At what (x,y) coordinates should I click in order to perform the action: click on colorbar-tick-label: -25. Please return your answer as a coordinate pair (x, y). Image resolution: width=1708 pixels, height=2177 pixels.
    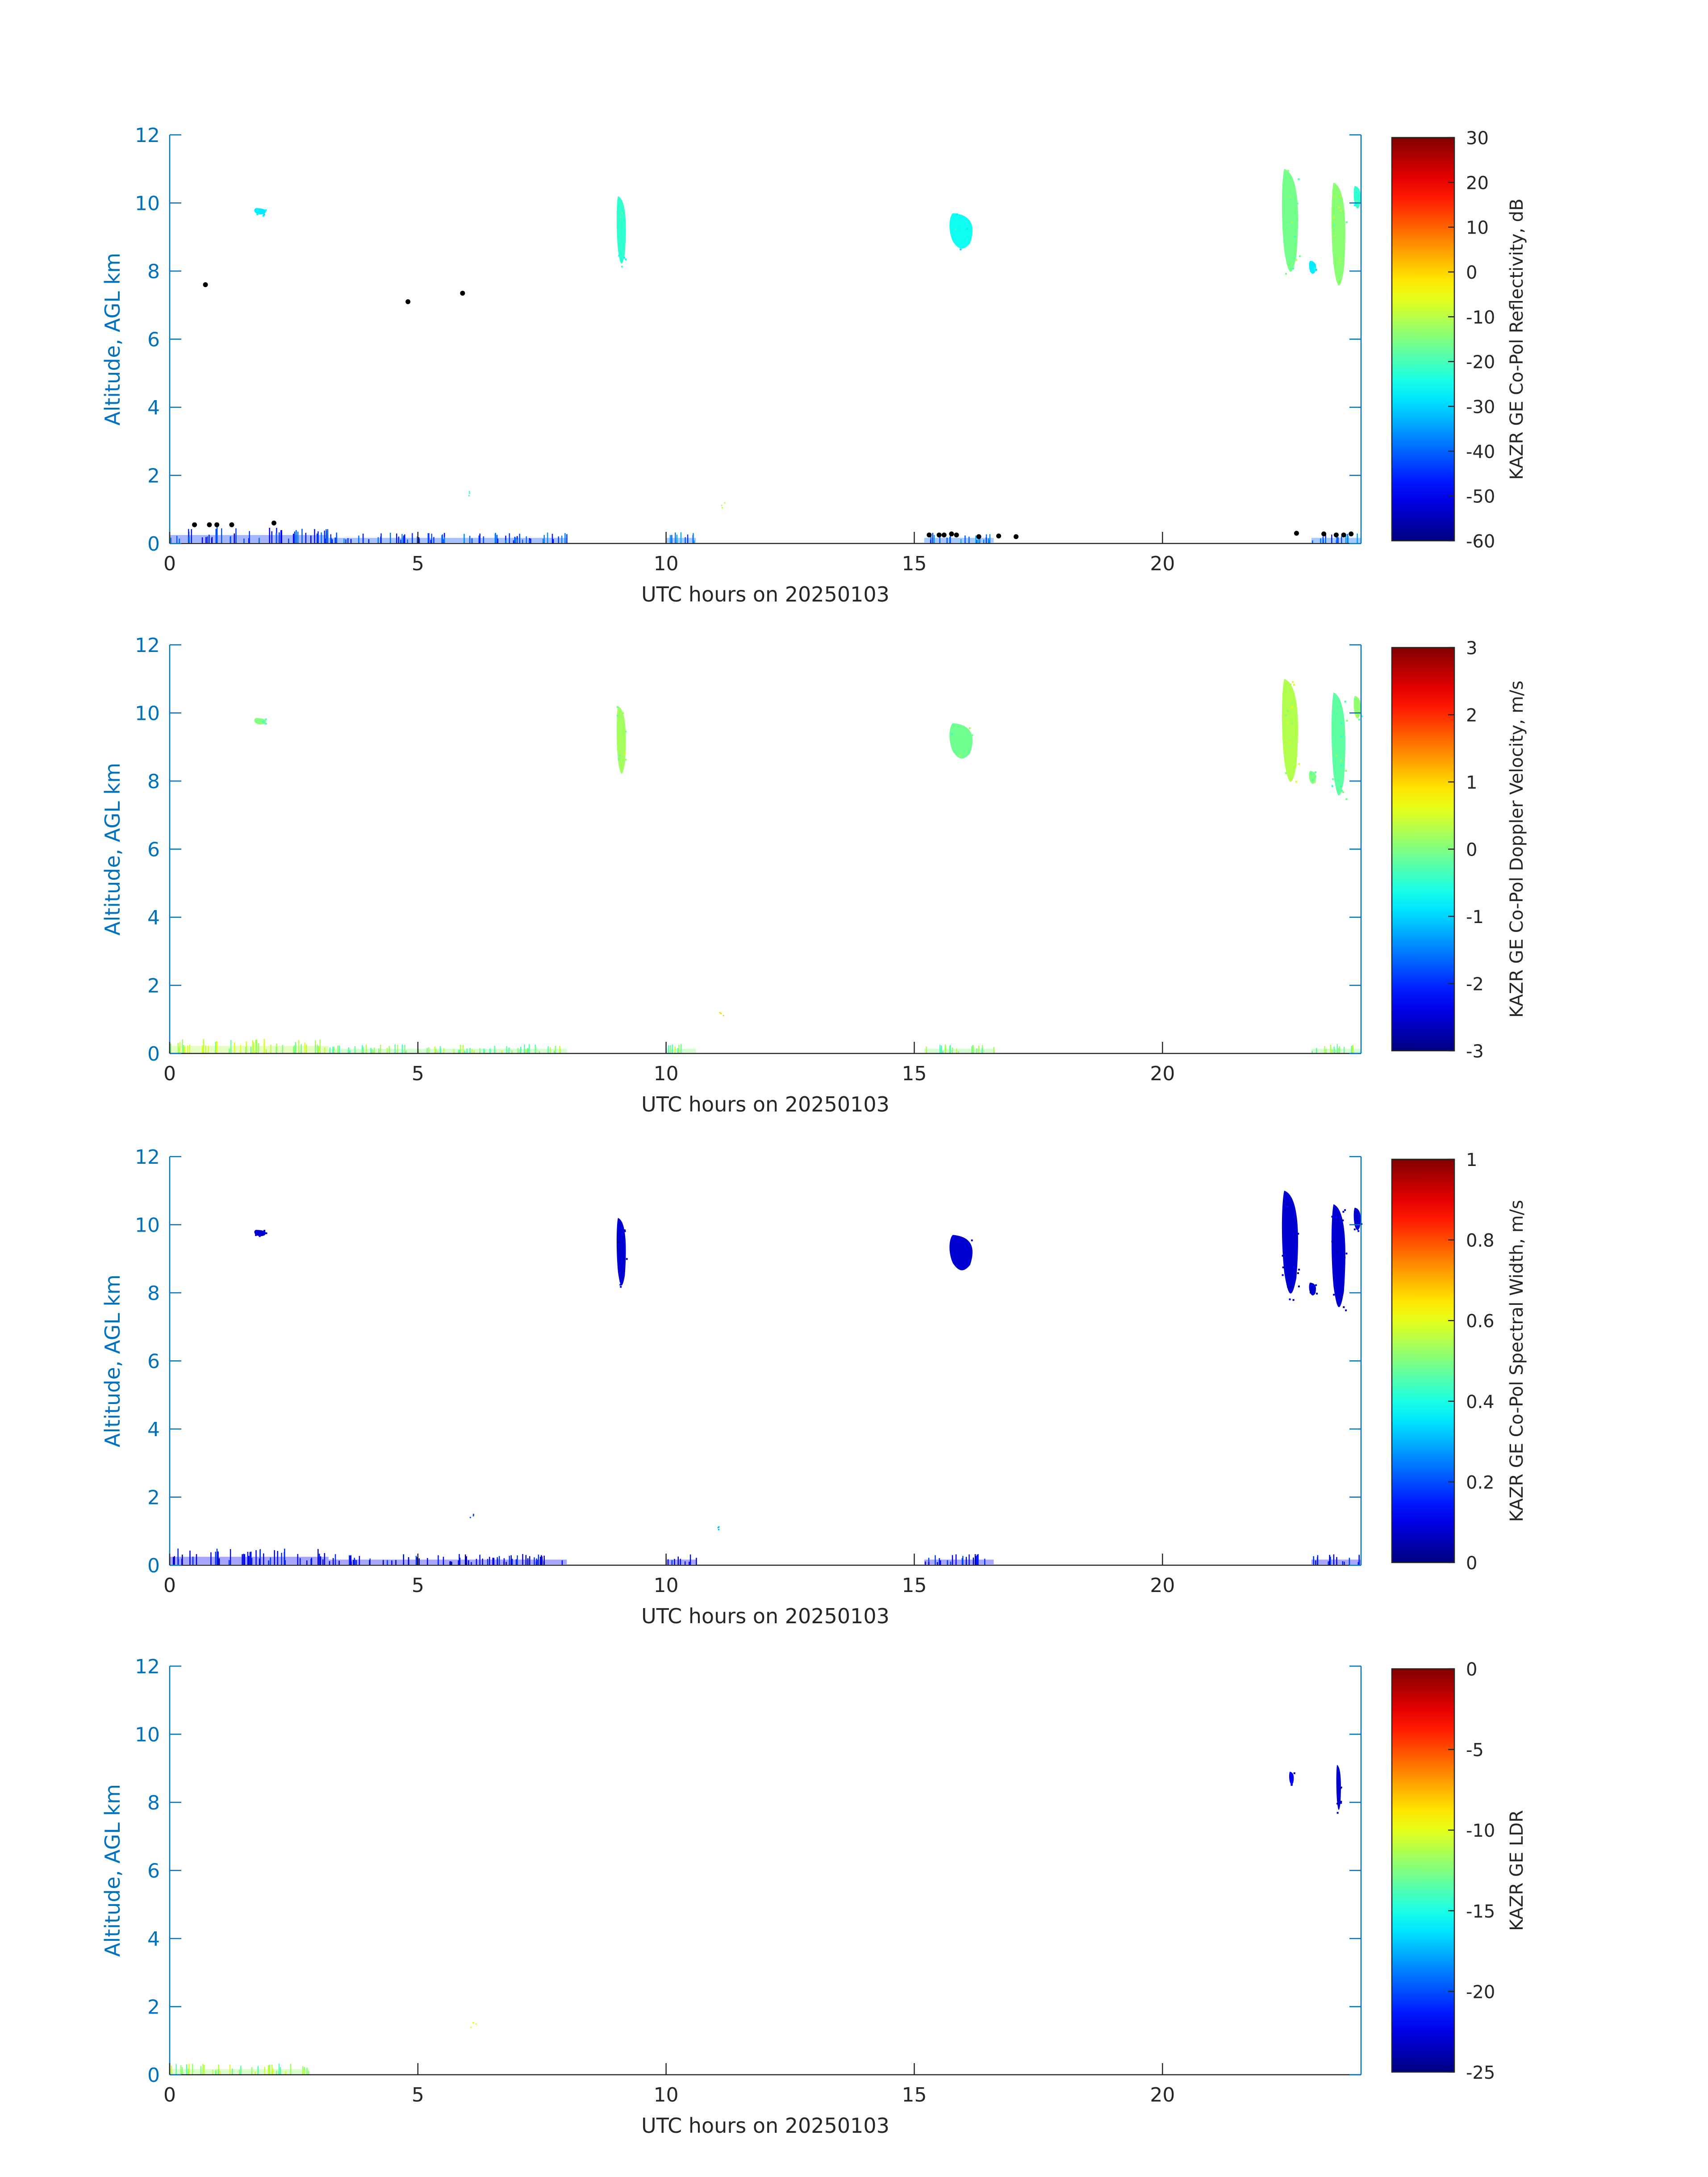
    Looking at the image, I should click on (1480, 2073).